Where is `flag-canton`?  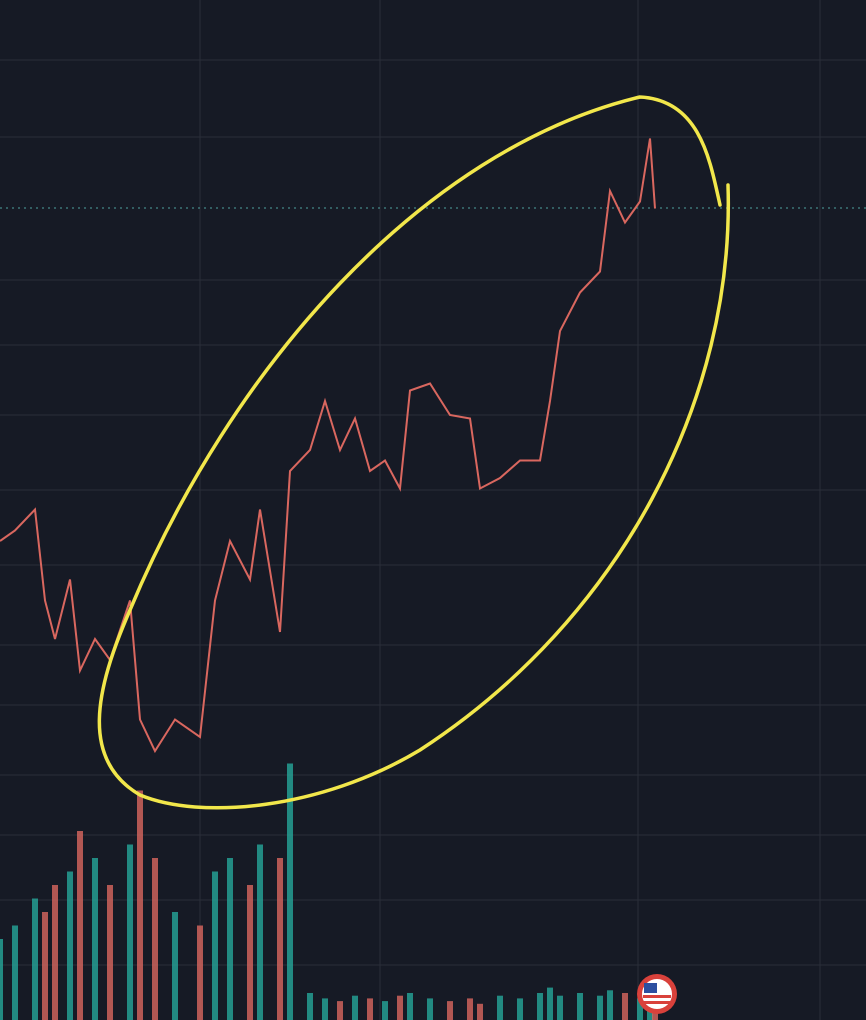
flag-canton is located at coordinates (650, 988).